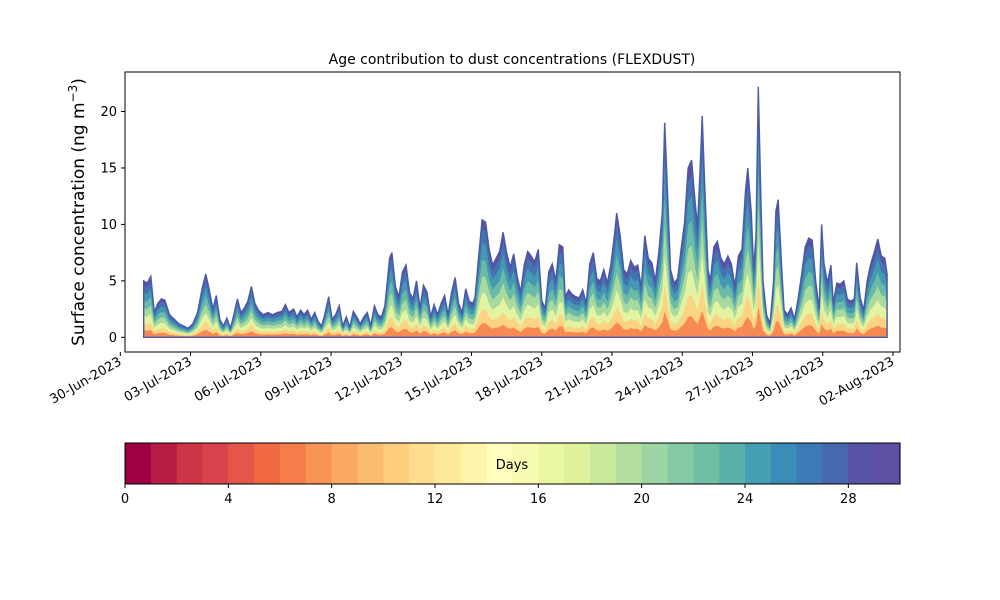 Image resolution: width=1000 pixels, height=600 pixels. What do you see at coordinates (848, 499) in the screenshot?
I see `colorbar-tick-label: 28` at bounding box center [848, 499].